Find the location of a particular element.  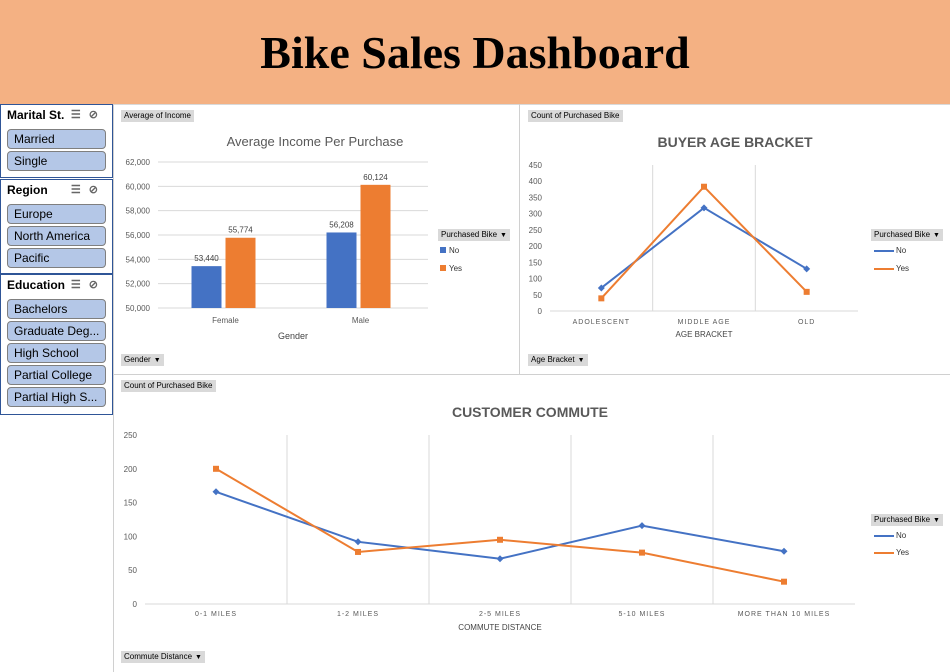

x-tick-label: MORE THAN 10 MILES is located at coordinates (784, 614).